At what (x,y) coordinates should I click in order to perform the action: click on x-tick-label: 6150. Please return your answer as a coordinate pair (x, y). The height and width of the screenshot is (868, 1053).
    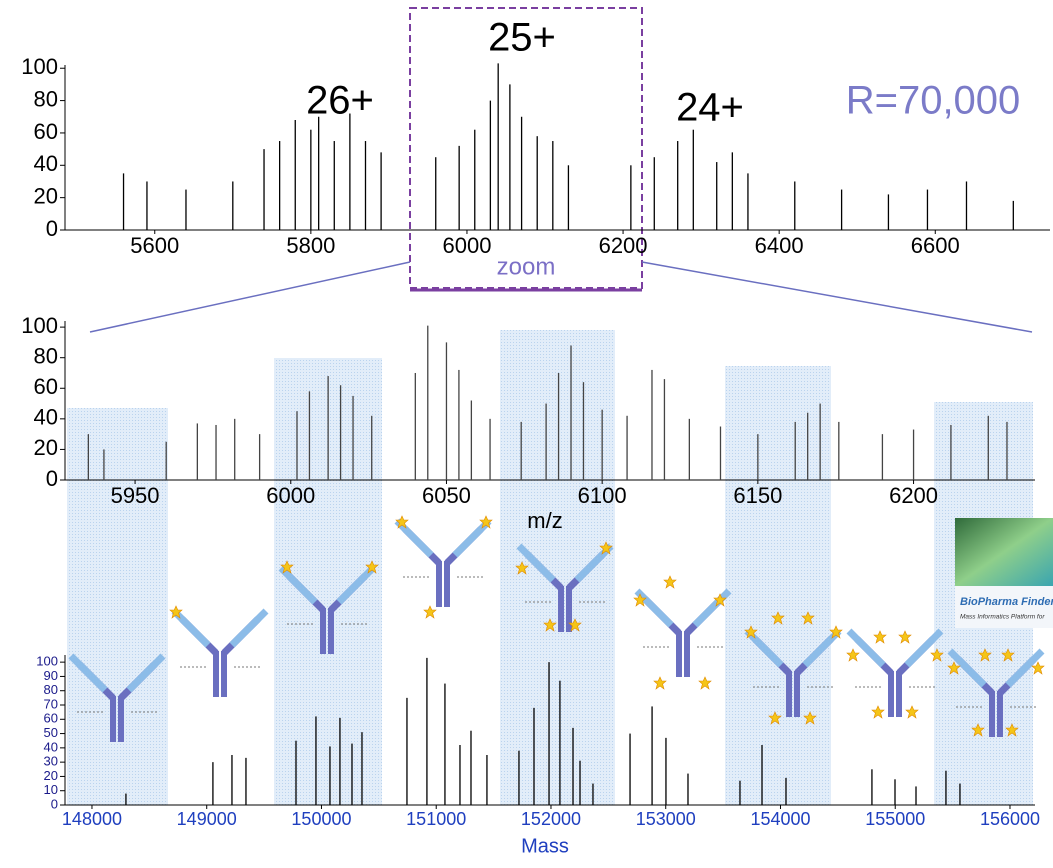
    Looking at the image, I should click on (757, 495).